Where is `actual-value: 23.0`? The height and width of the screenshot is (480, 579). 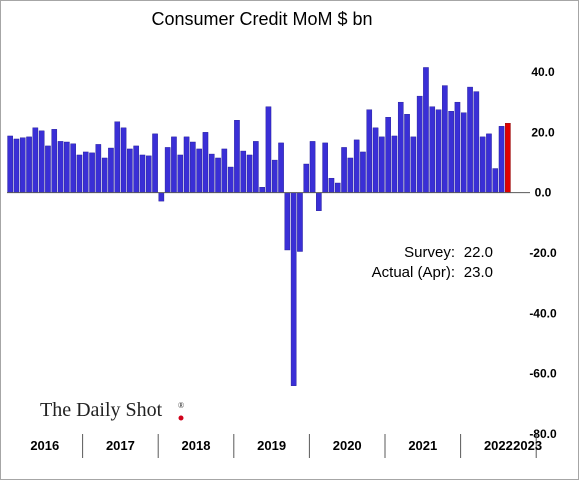
actual-value: 23.0 is located at coordinates (478, 272).